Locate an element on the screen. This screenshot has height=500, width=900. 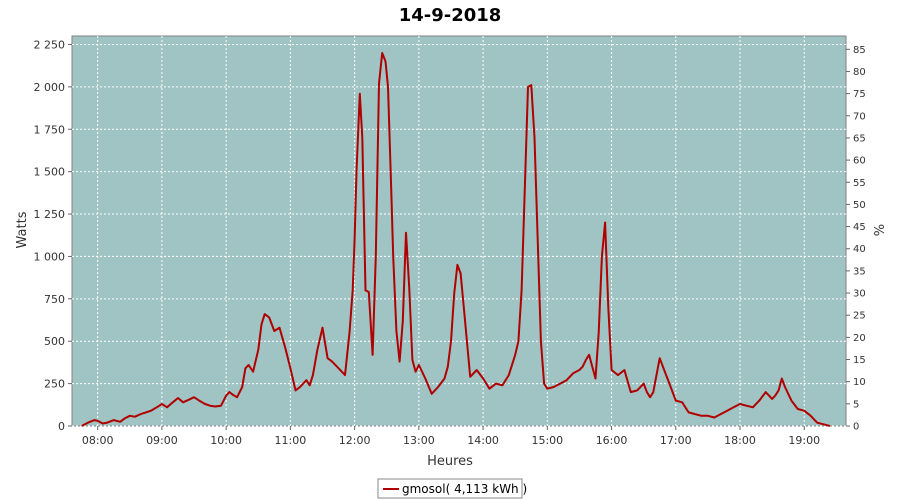
x-tick-label: 14:00 is located at coordinates (483, 440).